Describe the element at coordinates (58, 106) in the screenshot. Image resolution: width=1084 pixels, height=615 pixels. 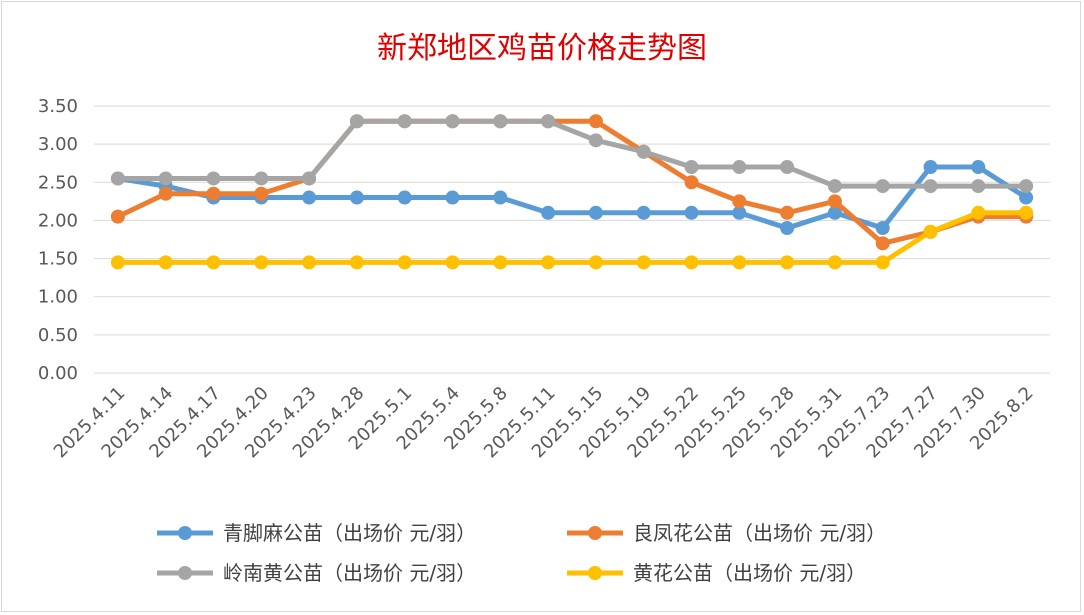
I see `y-tick-label: 3.50` at that location.